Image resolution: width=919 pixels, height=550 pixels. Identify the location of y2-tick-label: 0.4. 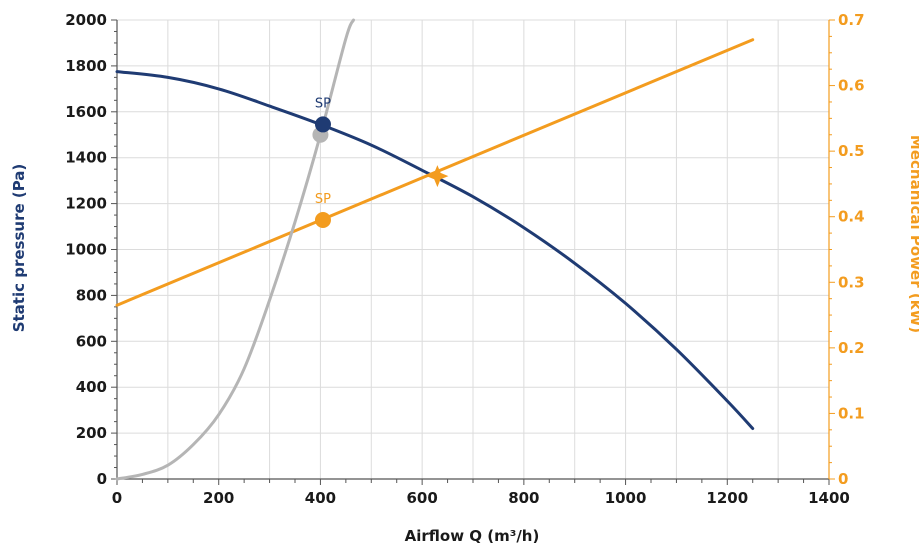
(851, 217).